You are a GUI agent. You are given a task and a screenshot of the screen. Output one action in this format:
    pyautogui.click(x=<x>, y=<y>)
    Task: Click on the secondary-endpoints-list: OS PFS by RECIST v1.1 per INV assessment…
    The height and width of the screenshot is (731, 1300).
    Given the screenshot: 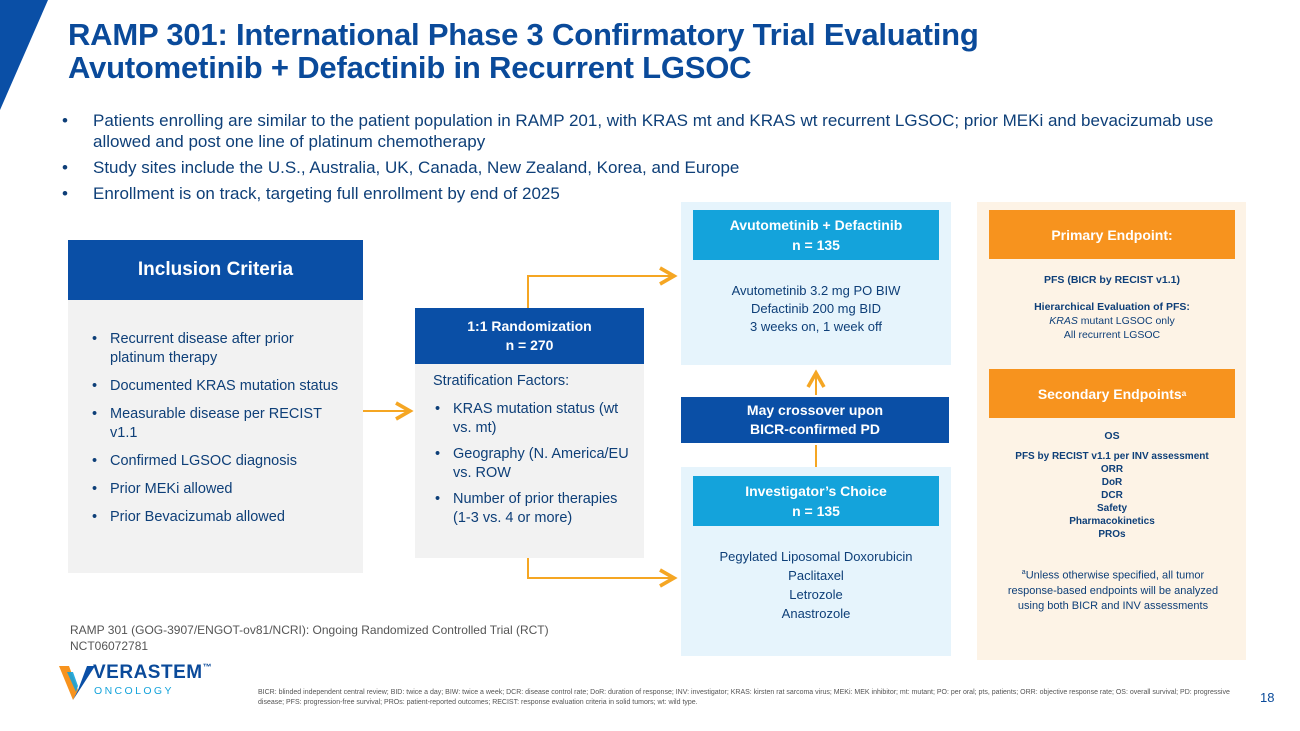 What is the action you would take?
    pyautogui.click(x=1112, y=485)
    